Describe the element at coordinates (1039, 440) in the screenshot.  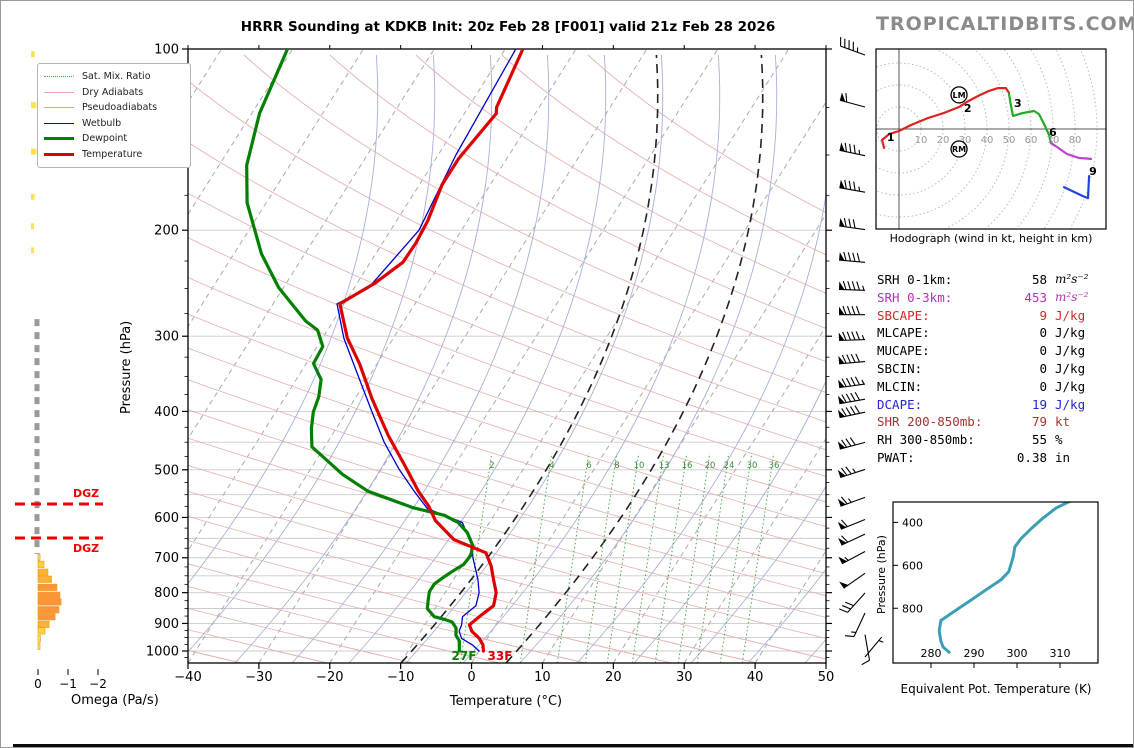
I see `stat-value: 55` at that location.